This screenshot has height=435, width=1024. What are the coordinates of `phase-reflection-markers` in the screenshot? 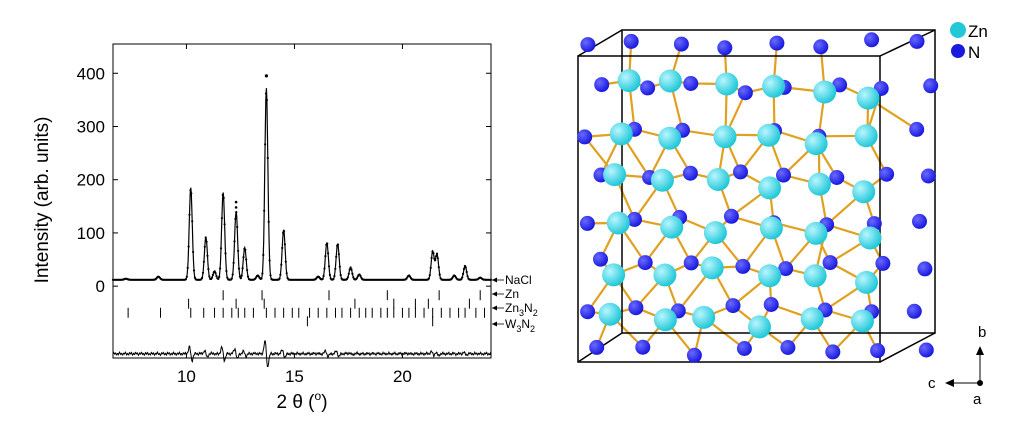 It's located at (306, 308).